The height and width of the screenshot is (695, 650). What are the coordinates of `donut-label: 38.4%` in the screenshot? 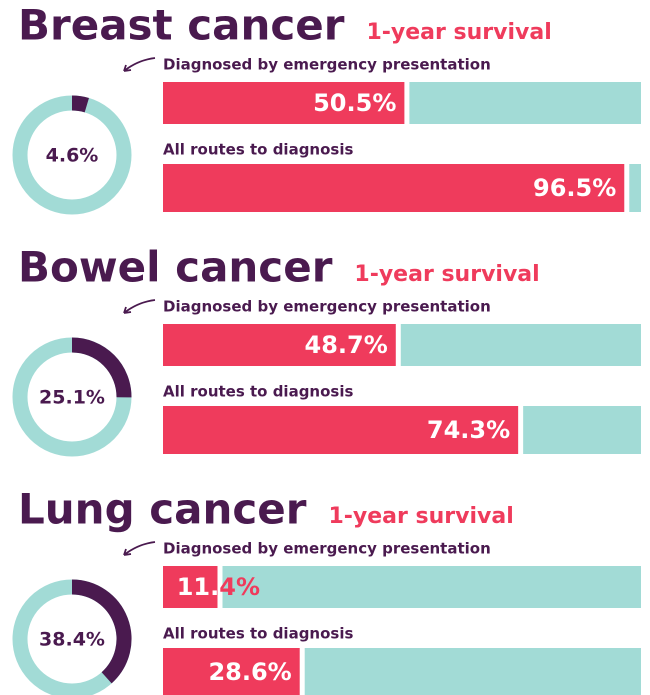 It's located at (72, 640).